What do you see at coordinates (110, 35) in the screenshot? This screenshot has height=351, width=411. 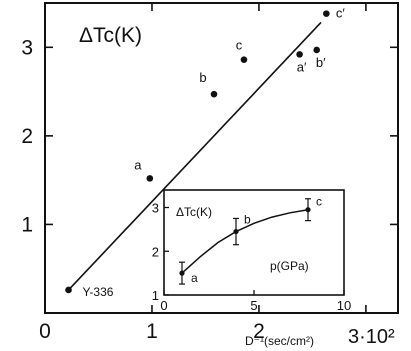 I see `main-chart-title: ΔTc(K)` at bounding box center [110, 35].